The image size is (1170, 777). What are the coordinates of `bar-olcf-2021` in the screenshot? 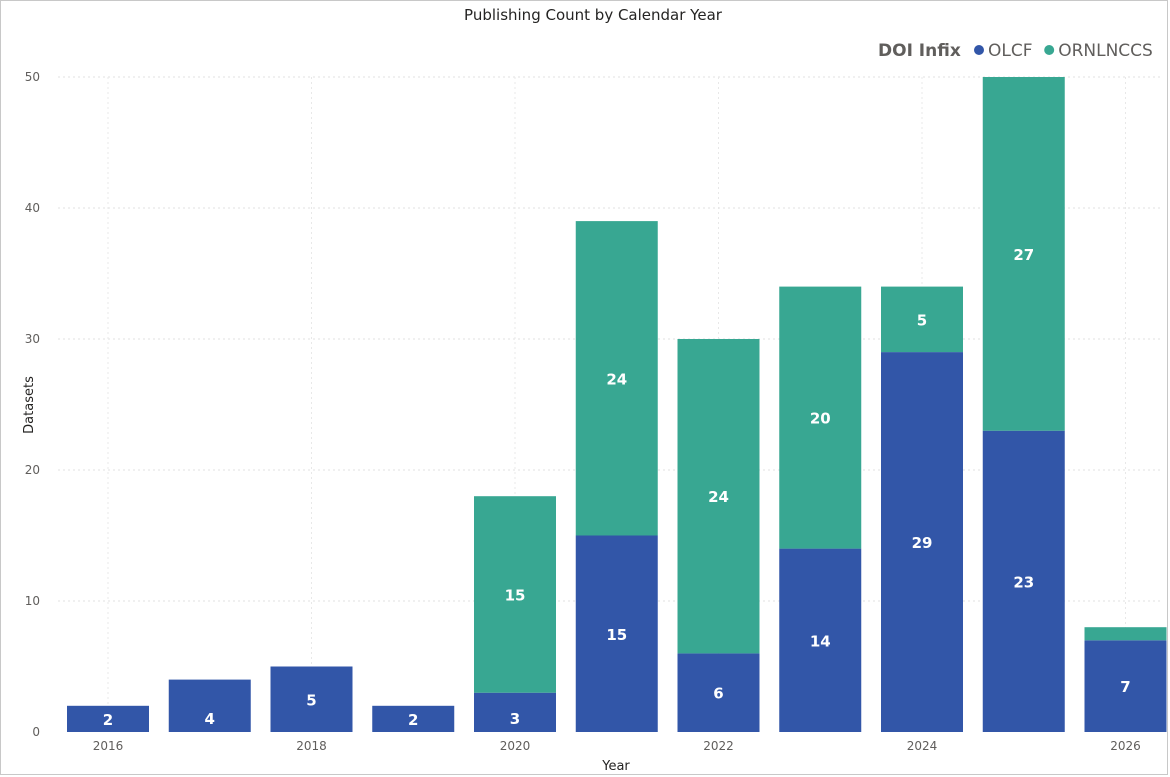 It's located at (616, 633).